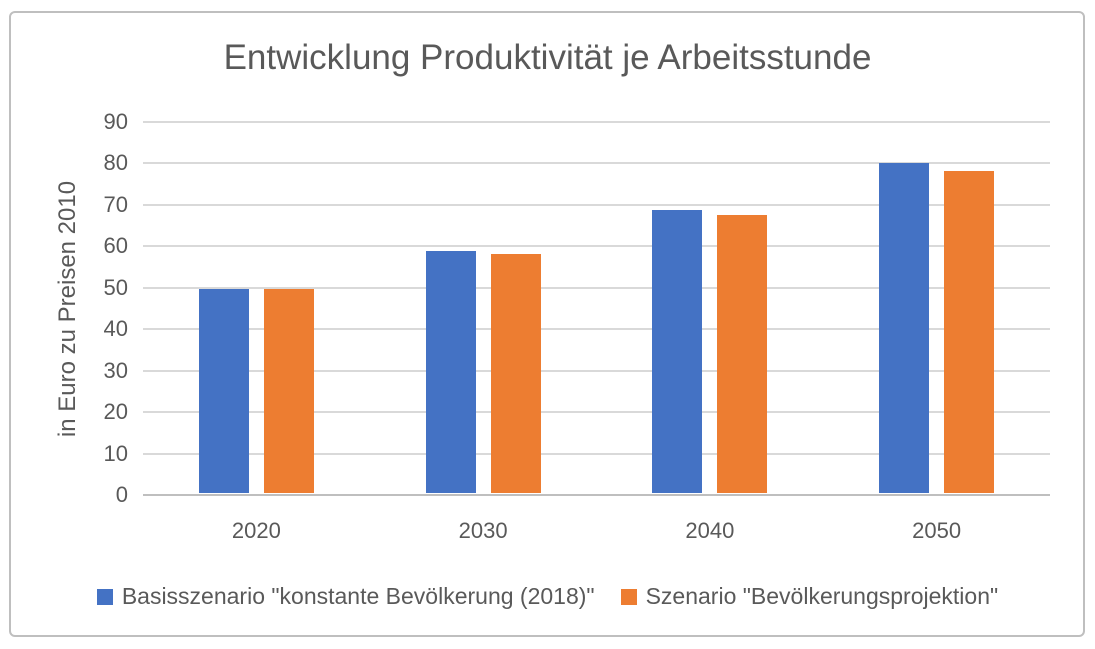  What do you see at coordinates (822, 596) in the screenshot?
I see `legend-label: Szenario "Bevölkerungsprojektion"` at bounding box center [822, 596].